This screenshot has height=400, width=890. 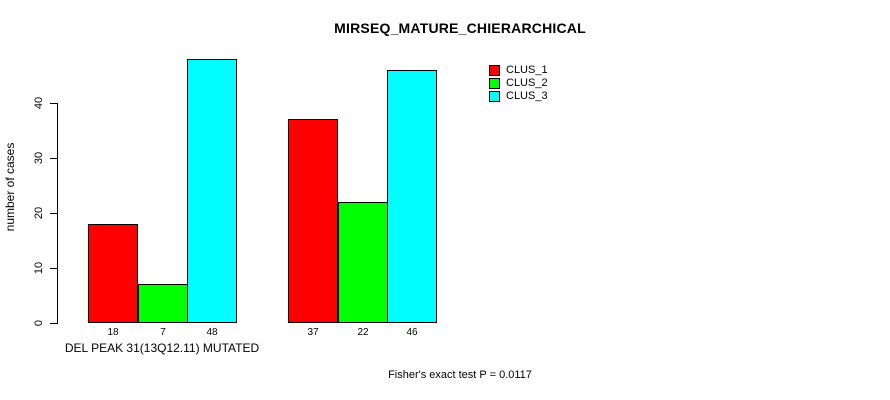 I want to click on y-axis-tick-label: 10, so click(x=39, y=268).